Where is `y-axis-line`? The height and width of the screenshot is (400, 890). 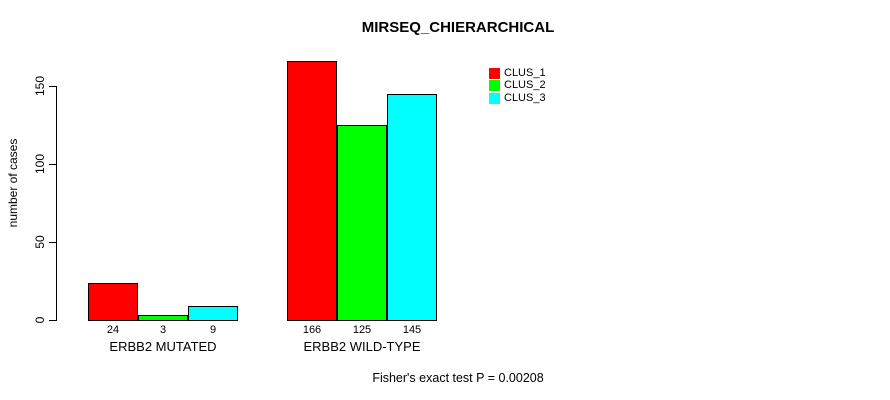 y-axis-line is located at coordinates (56, 203).